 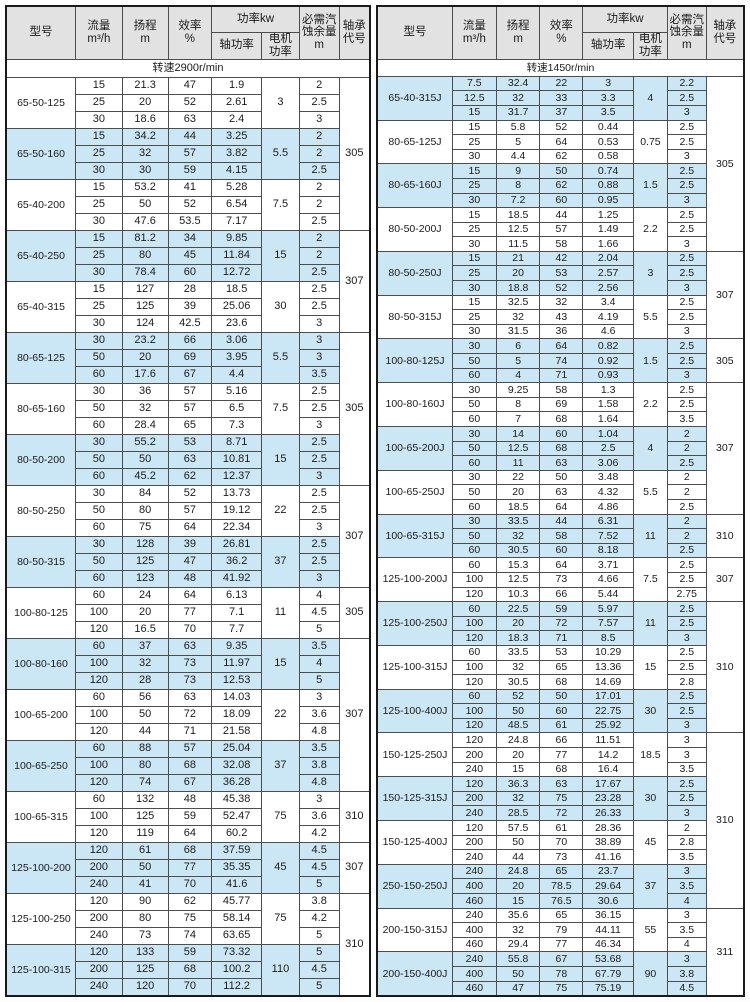 I want to click on shaft-power-cell: 23.7, so click(x=608, y=871).